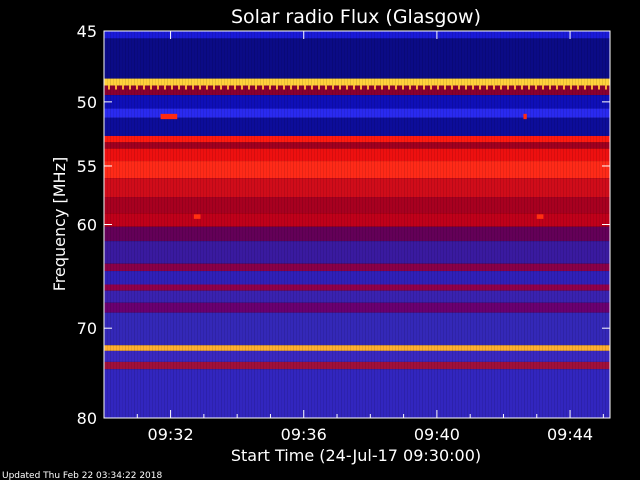 Image resolution: width=640 pixels, height=480 pixels. Describe the element at coordinates (525, 116) in the screenshot. I see `signal-spot` at that location.